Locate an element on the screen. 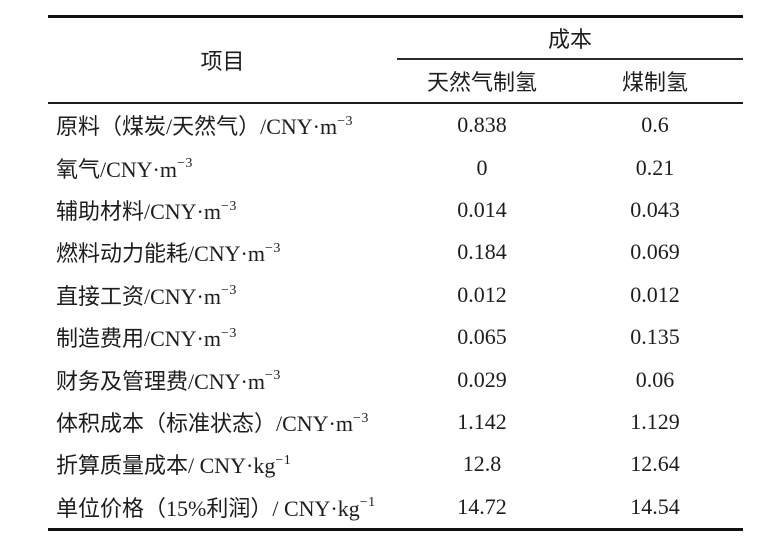  coal-value: 0.06 is located at coordinates (655, 379).